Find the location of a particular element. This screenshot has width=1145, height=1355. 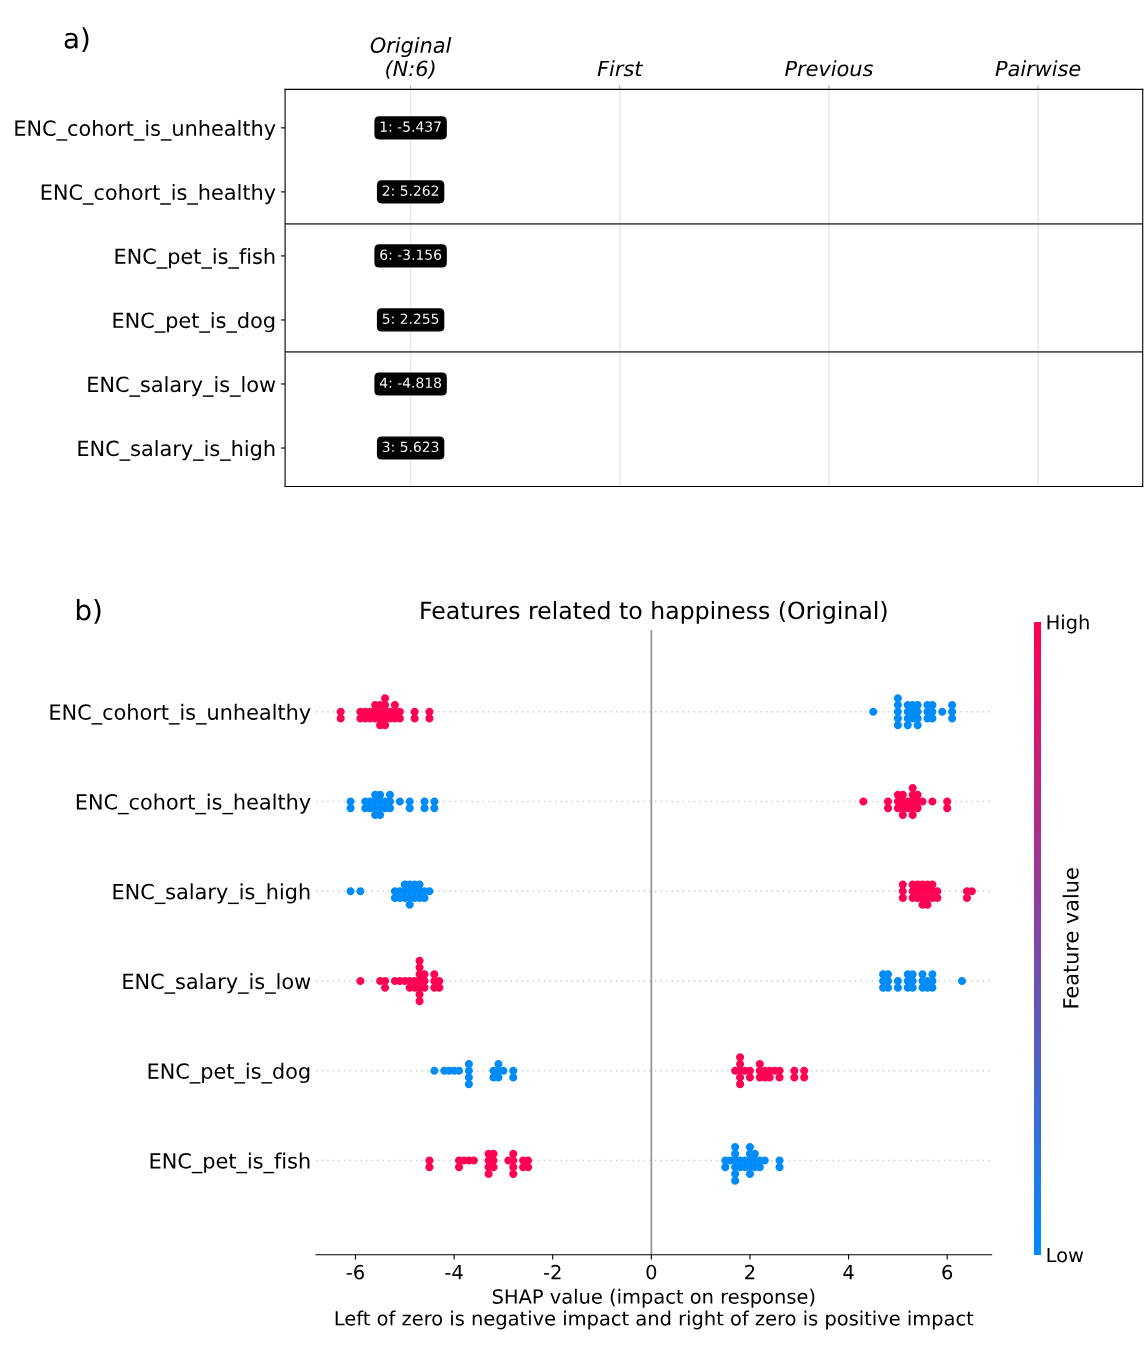

x-tick-label: -4 is located at coordinates (454, 1272).